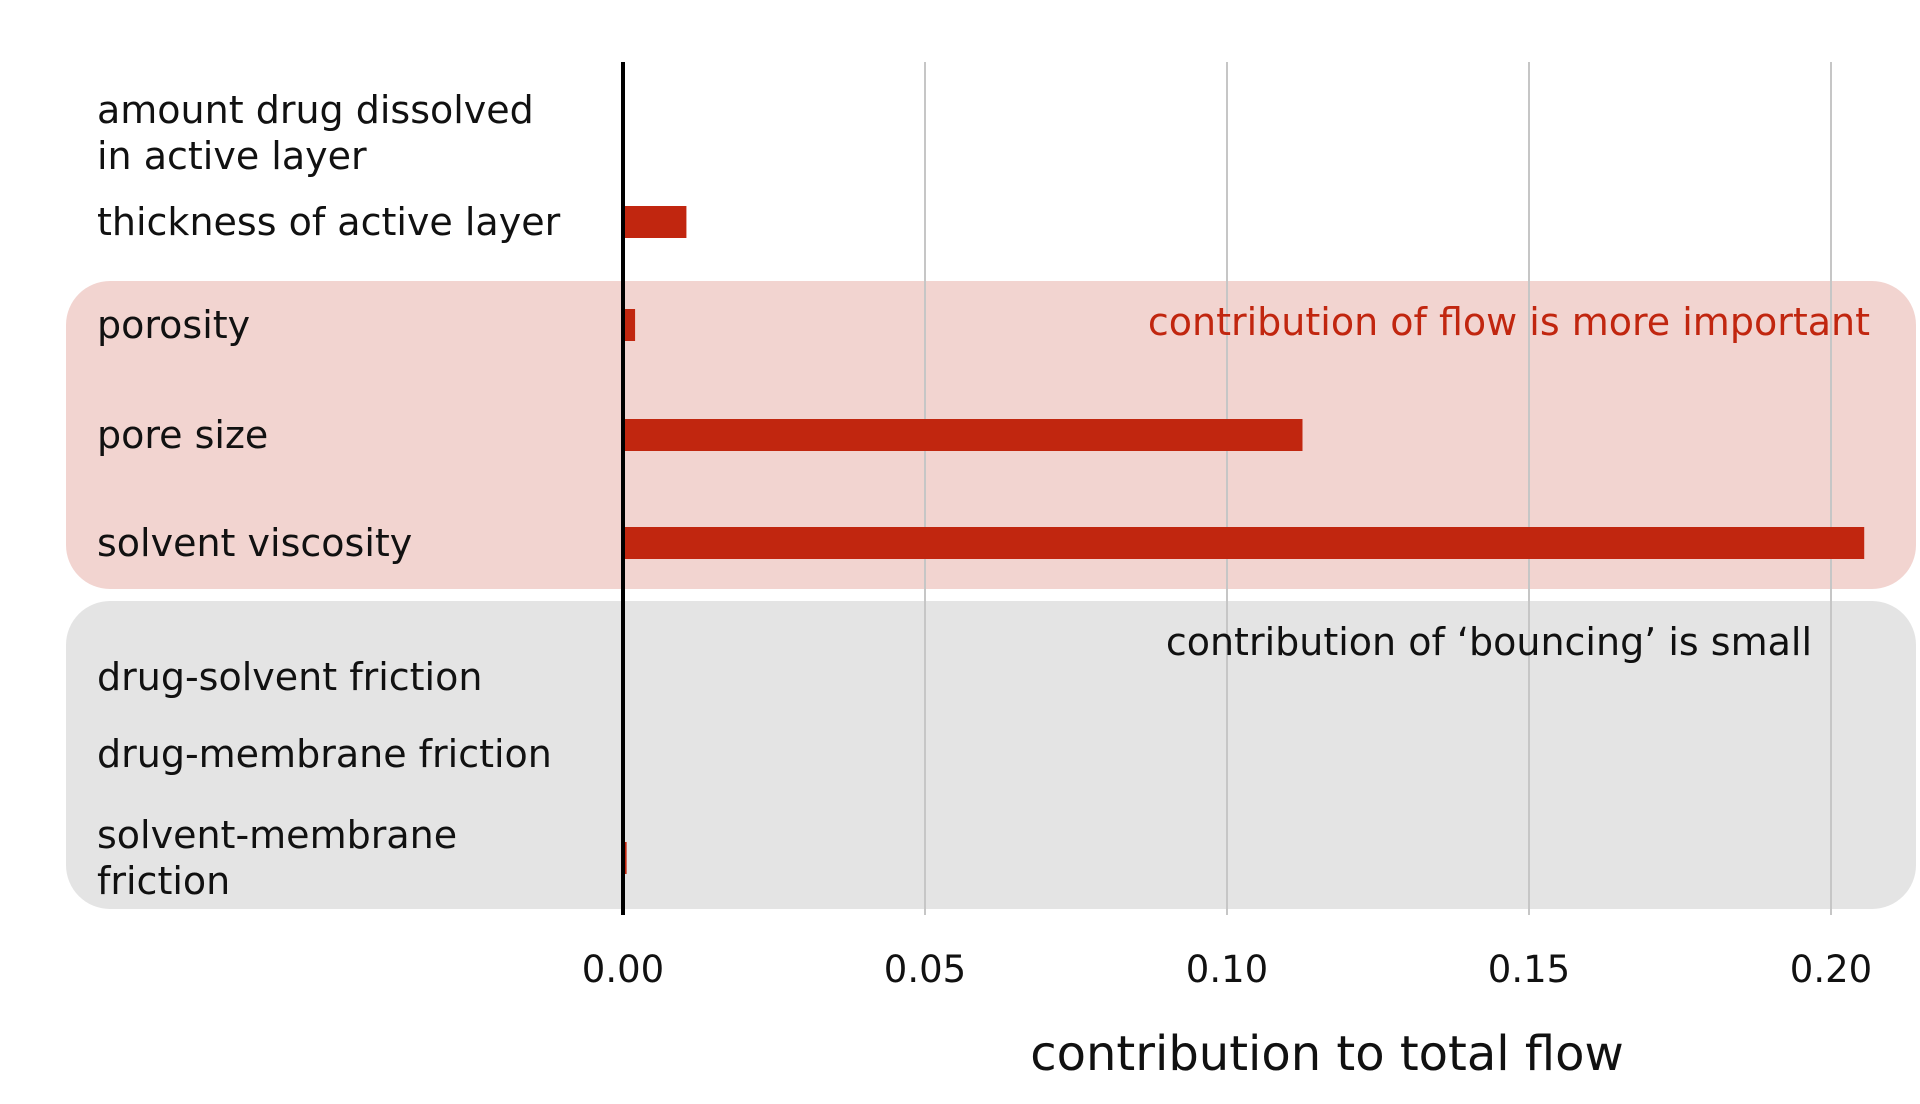  I want to click on x-tick-label-4: 0.20, so click(1831, 969).